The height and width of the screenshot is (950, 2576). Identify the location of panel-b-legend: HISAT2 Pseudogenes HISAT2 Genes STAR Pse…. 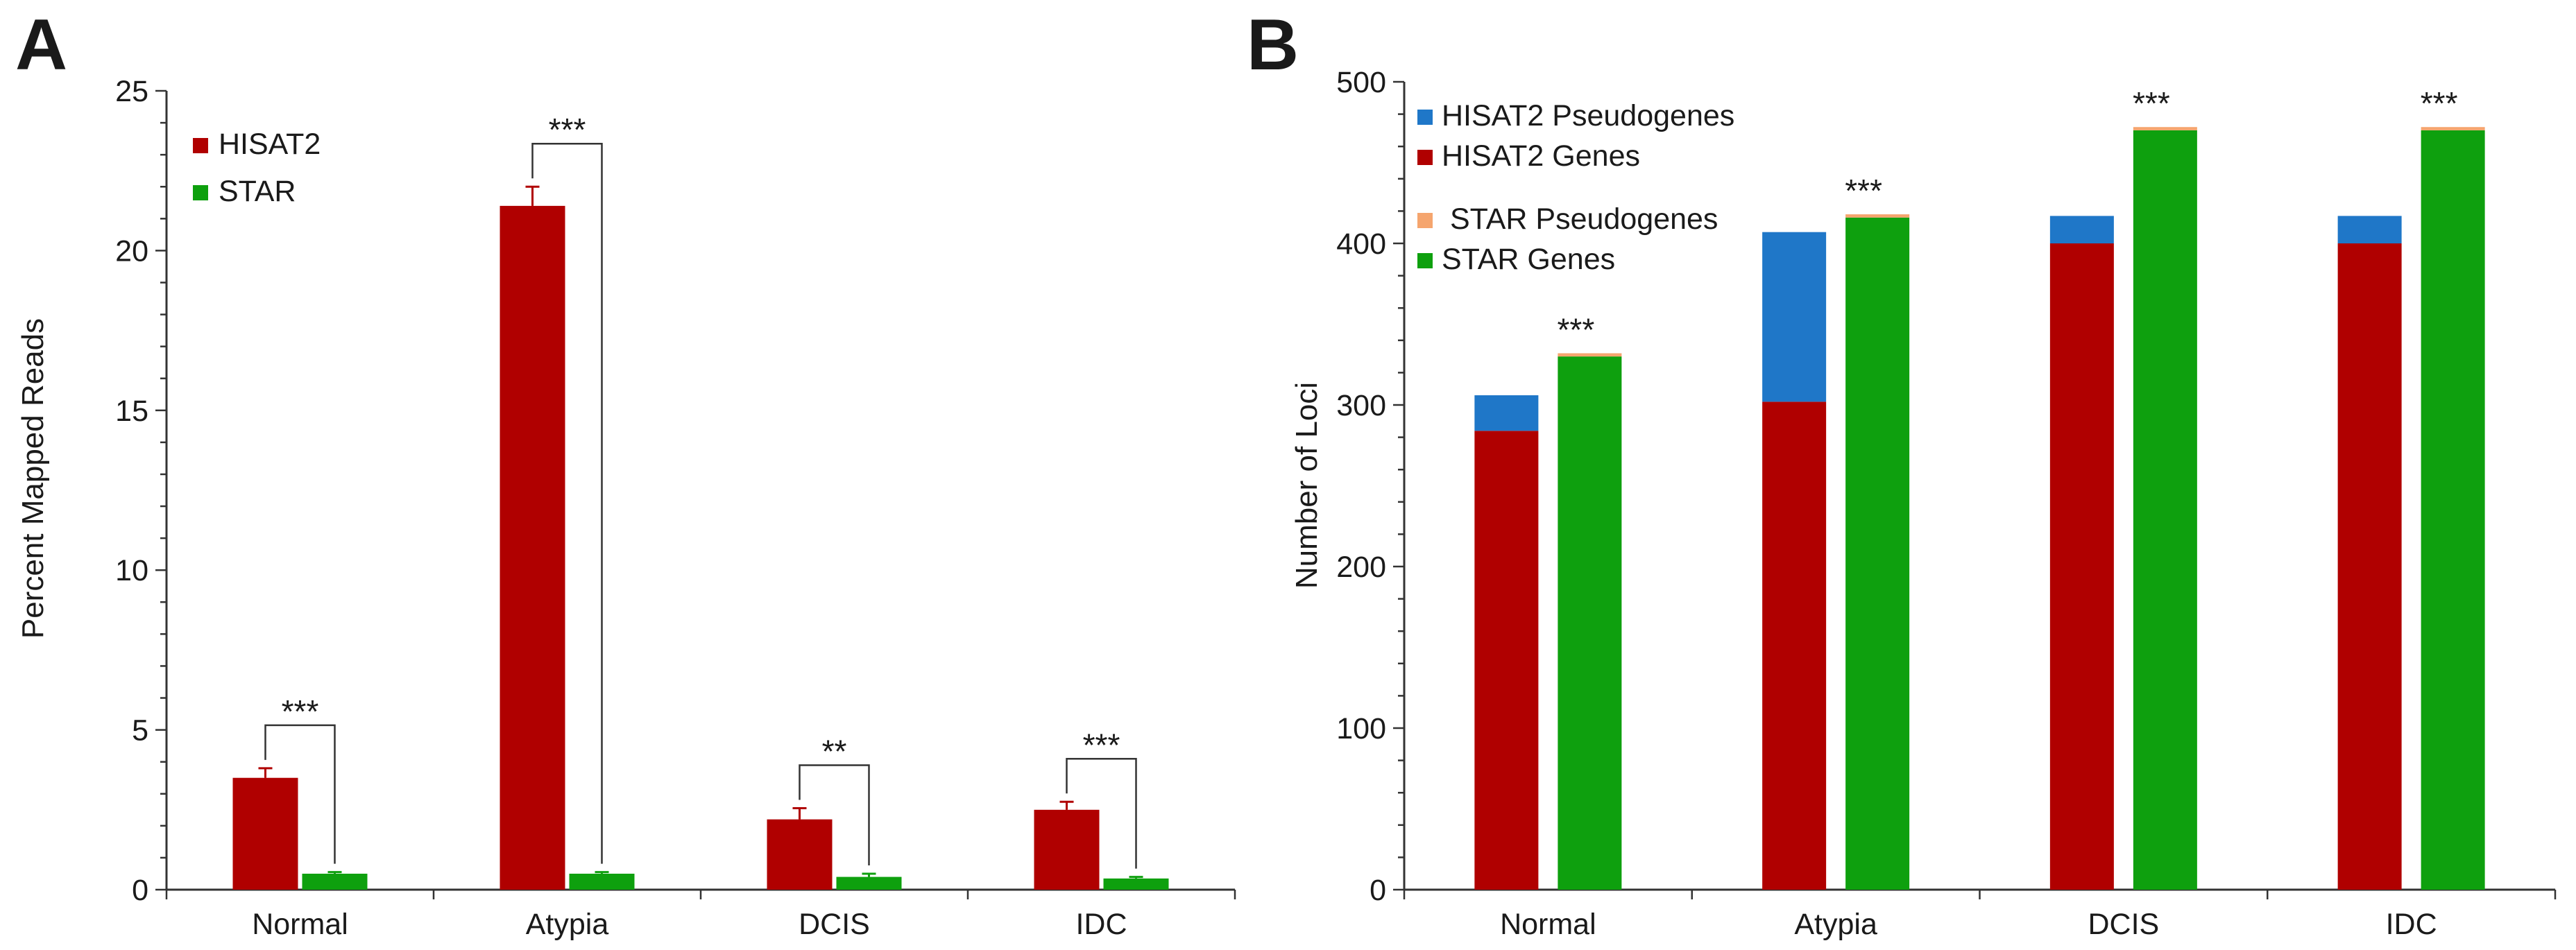
(1575, 187).